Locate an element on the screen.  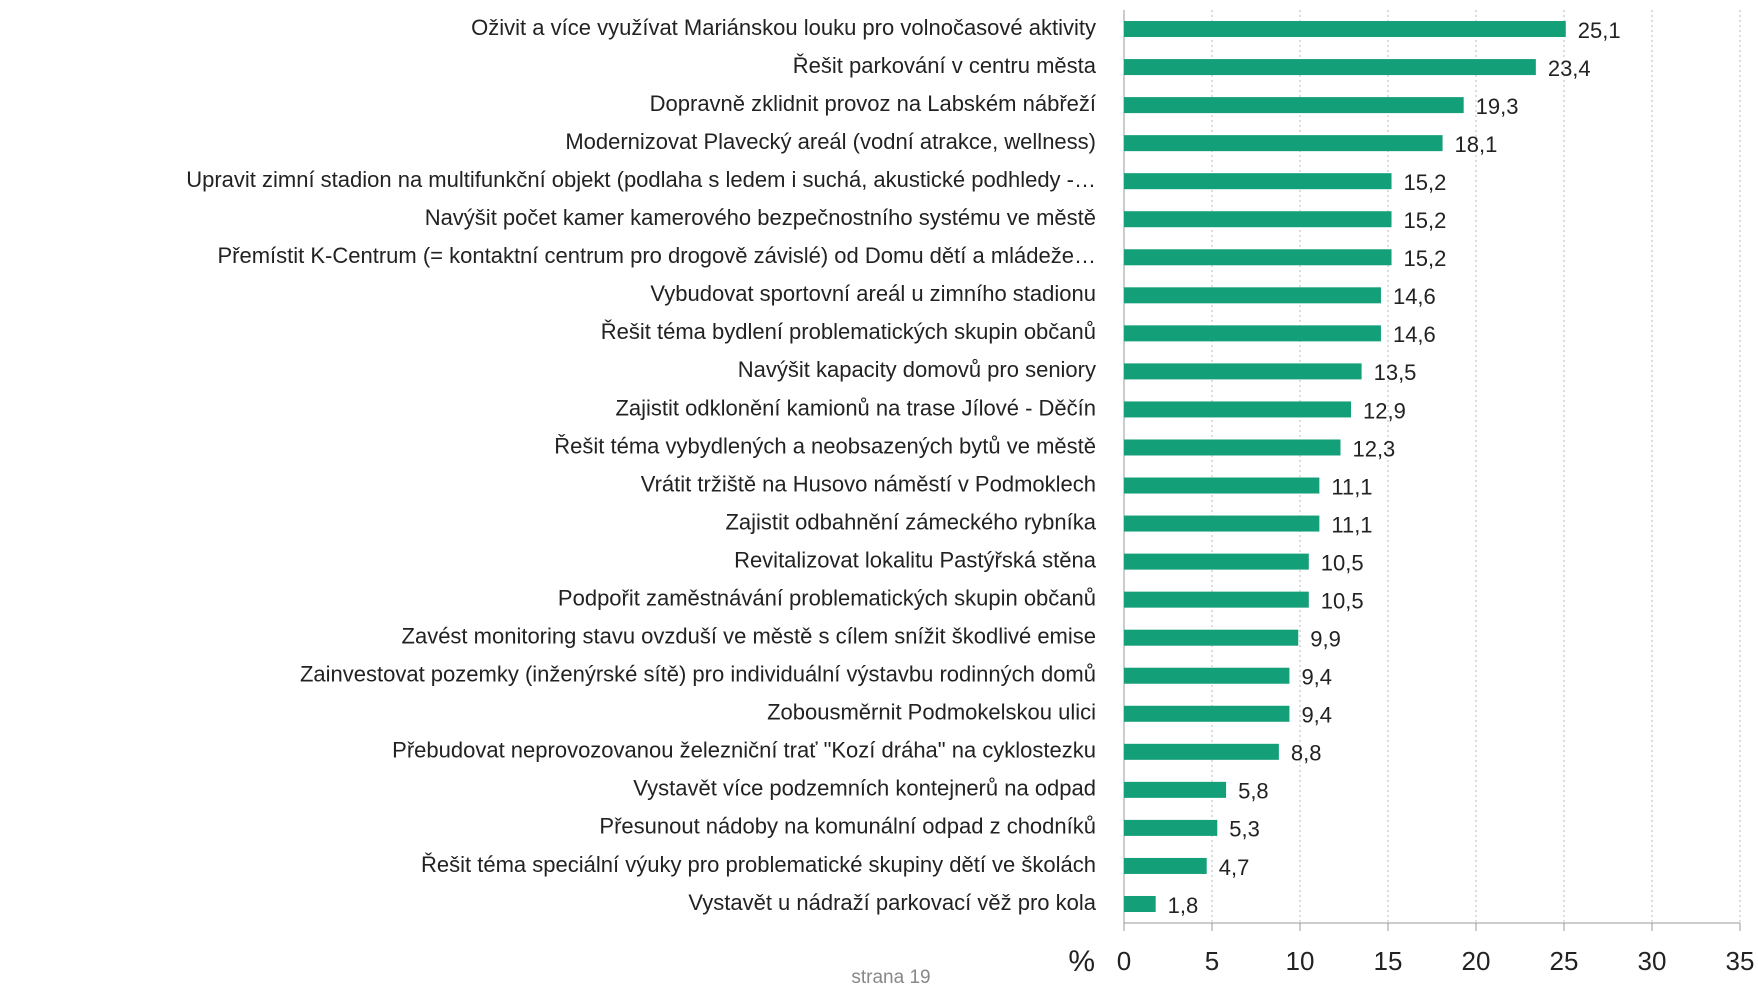
value-label: 5,3 is located at coordinates (1244, 829).